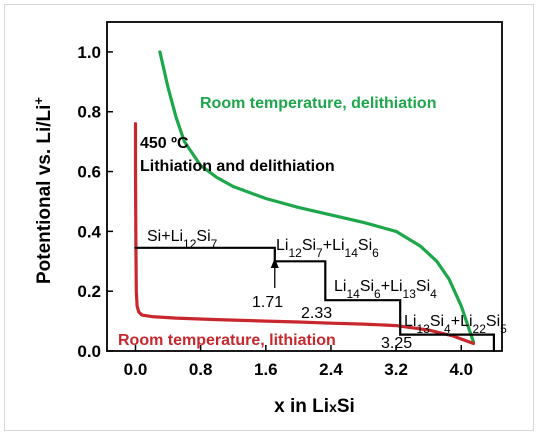  I want to click on phase-label-1: Si+Li12Si7, so click(182, 239).